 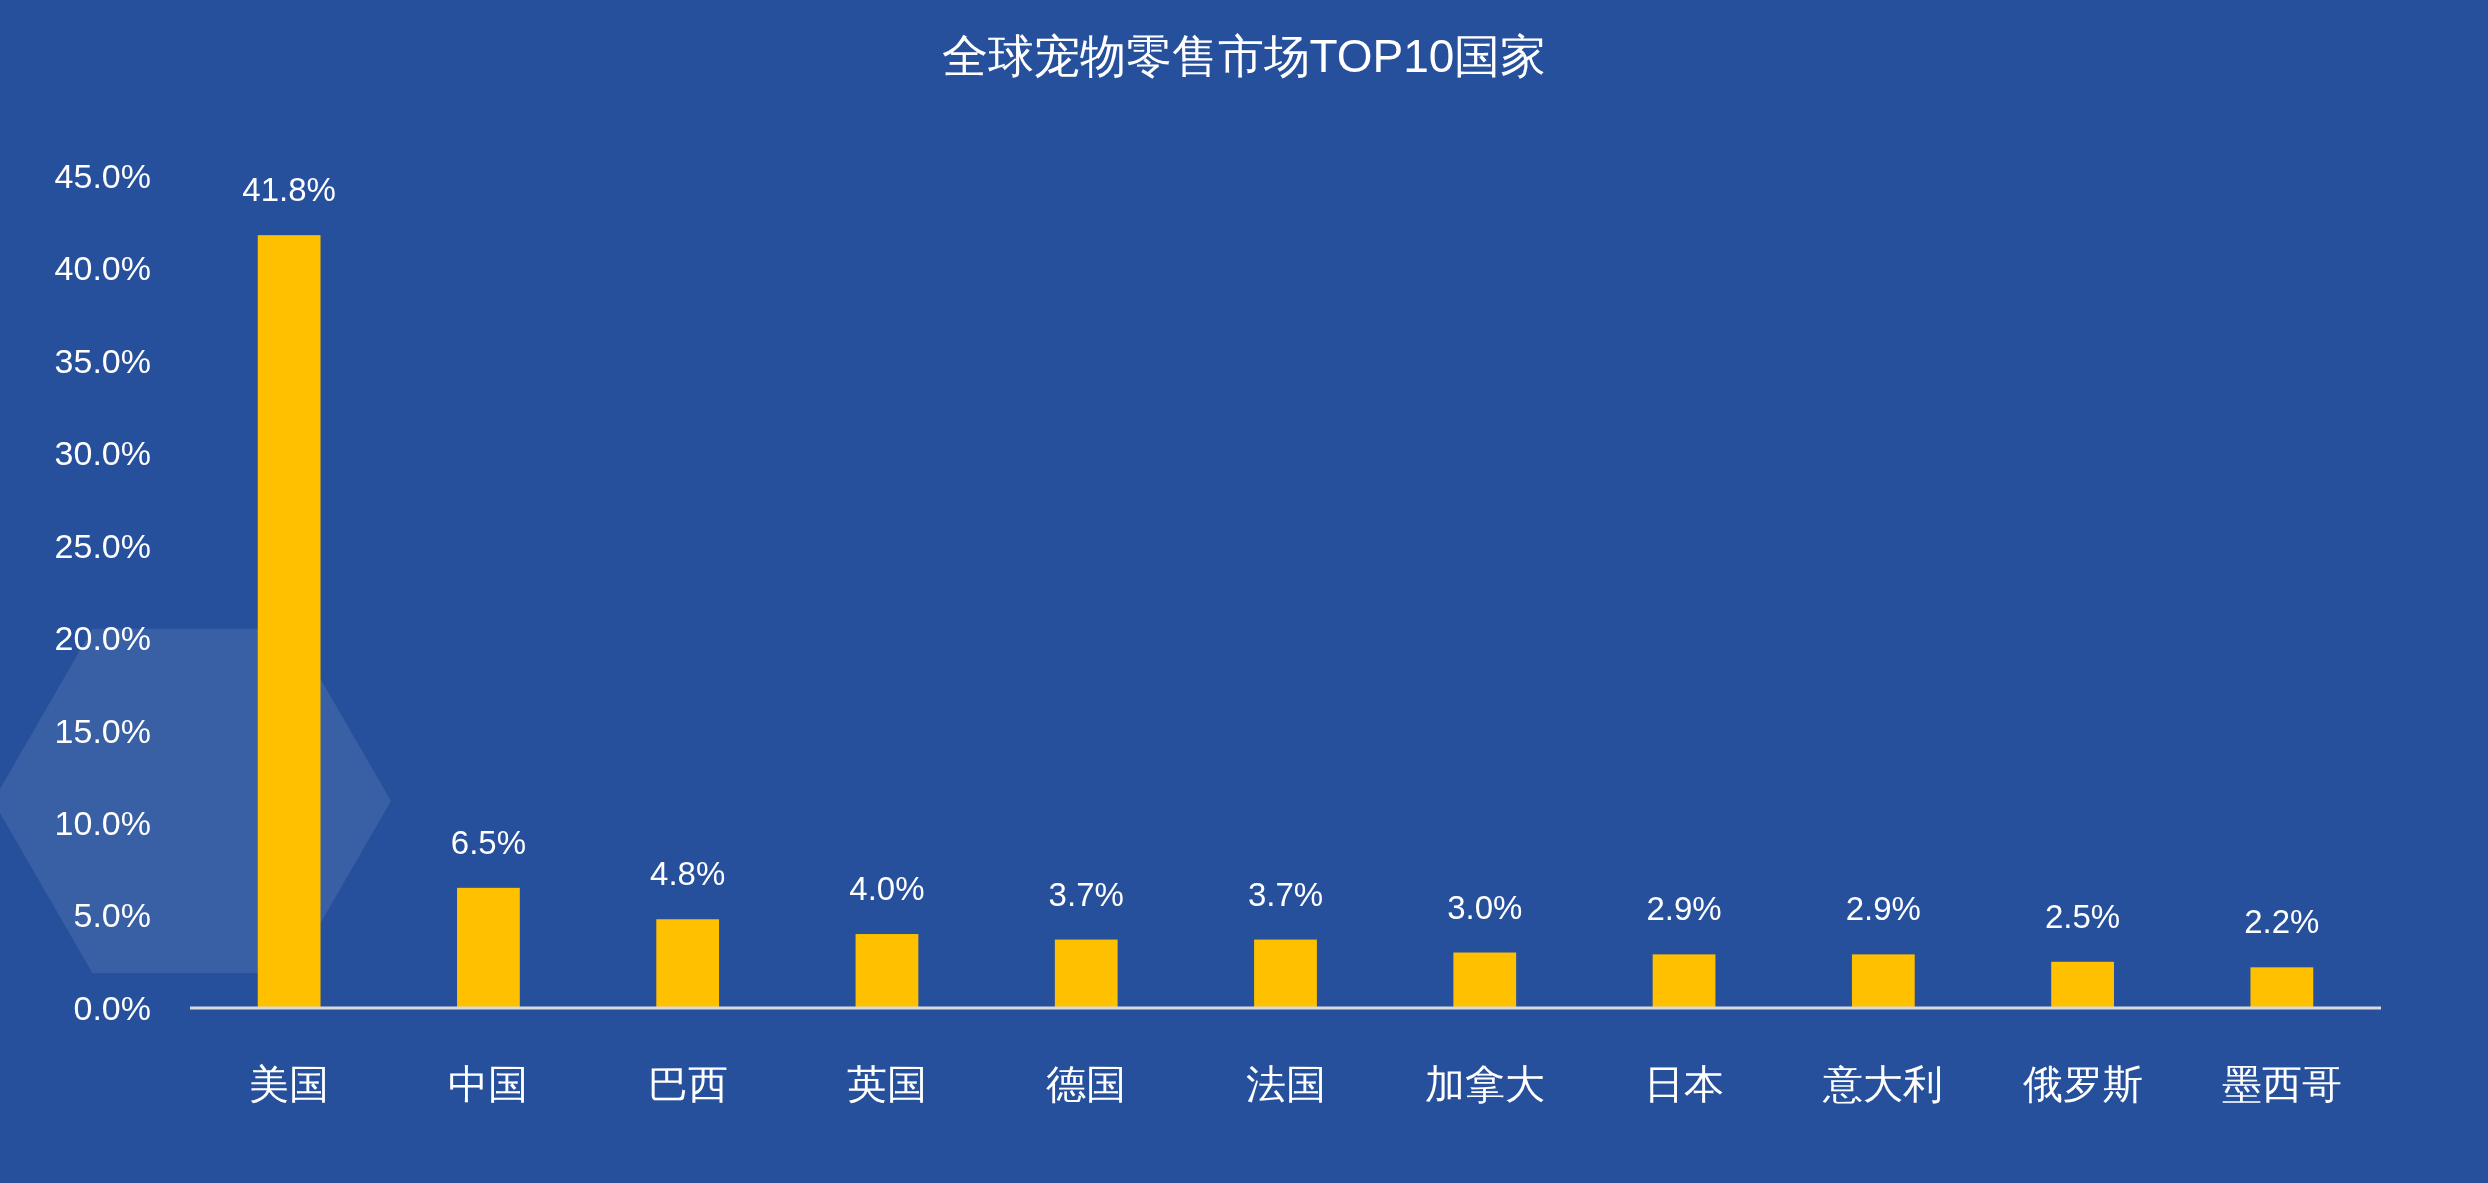 I want to click on x-tick-label: 俄罗斯, so click(x=2082, y=1084).